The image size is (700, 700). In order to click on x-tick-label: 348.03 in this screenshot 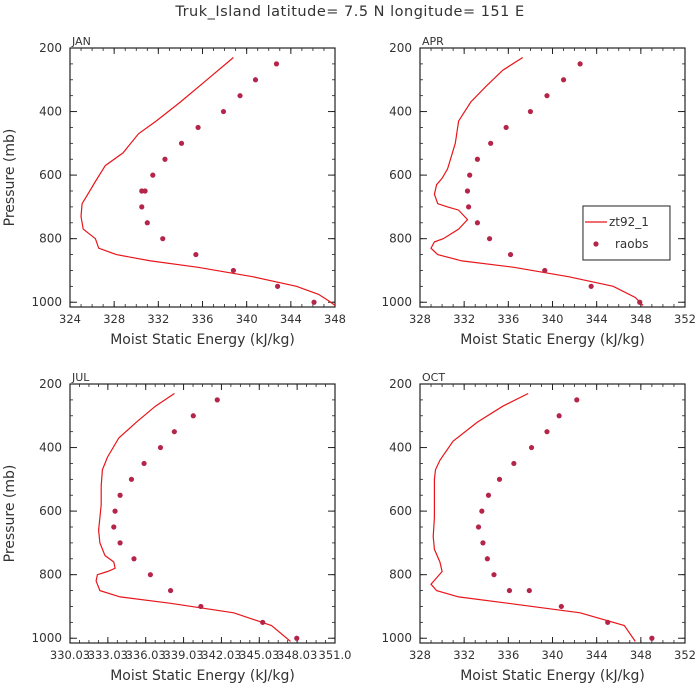, I will do `click(297, 655)`.